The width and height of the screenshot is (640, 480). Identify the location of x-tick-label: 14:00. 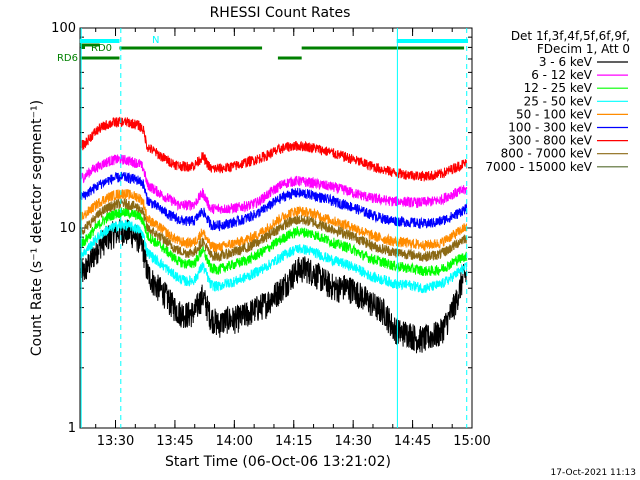
(234, 441).